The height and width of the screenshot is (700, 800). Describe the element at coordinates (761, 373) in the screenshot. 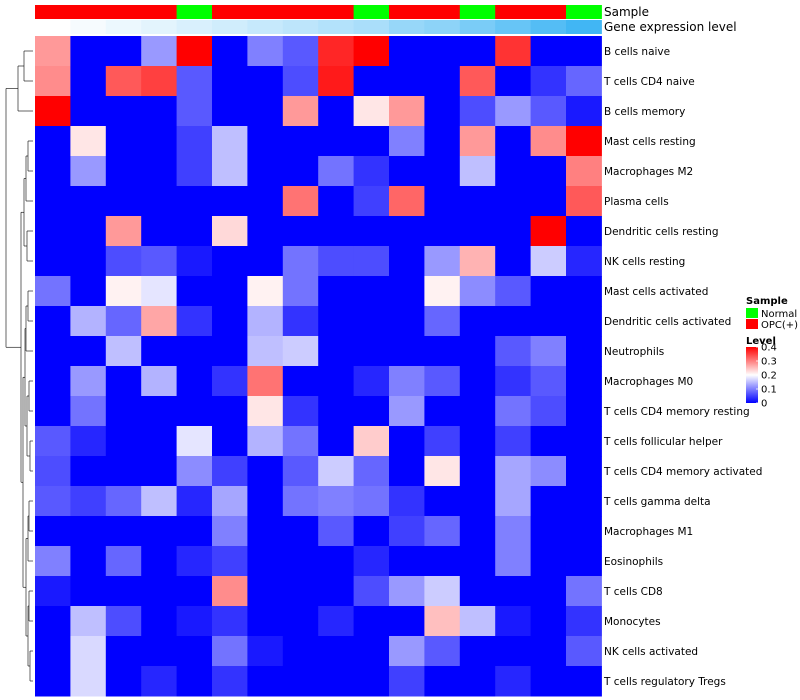

I see `level-legend: Level 0.4 0.3 0.2 0.1 0` at that location.